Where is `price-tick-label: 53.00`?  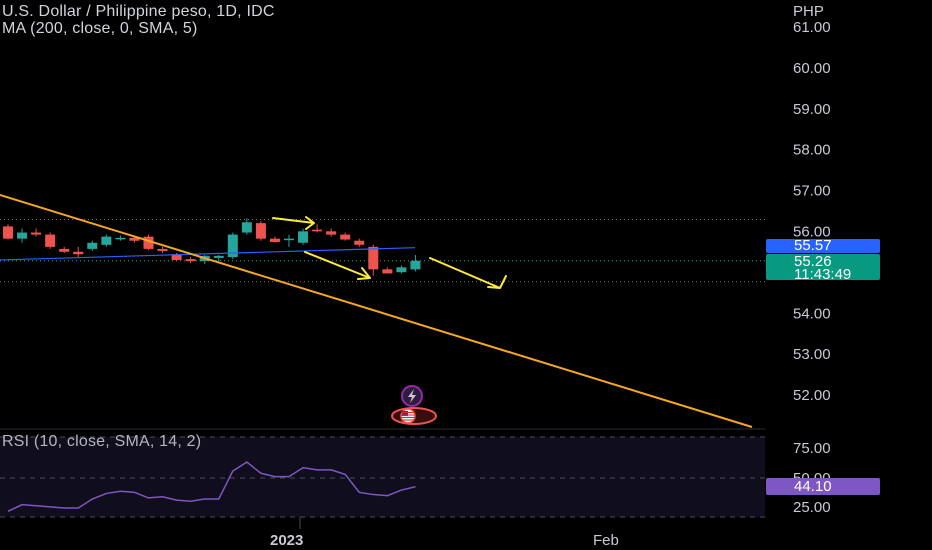
price-tick-label: 53.00 is located at coordinates (812, 354).